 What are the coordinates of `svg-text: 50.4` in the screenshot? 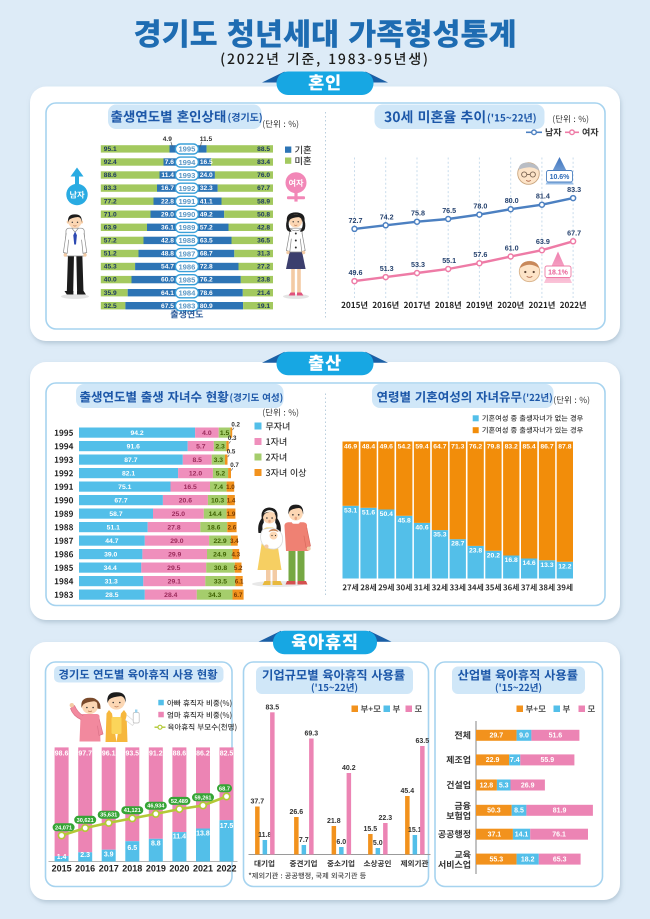 It's located at (386, 514).